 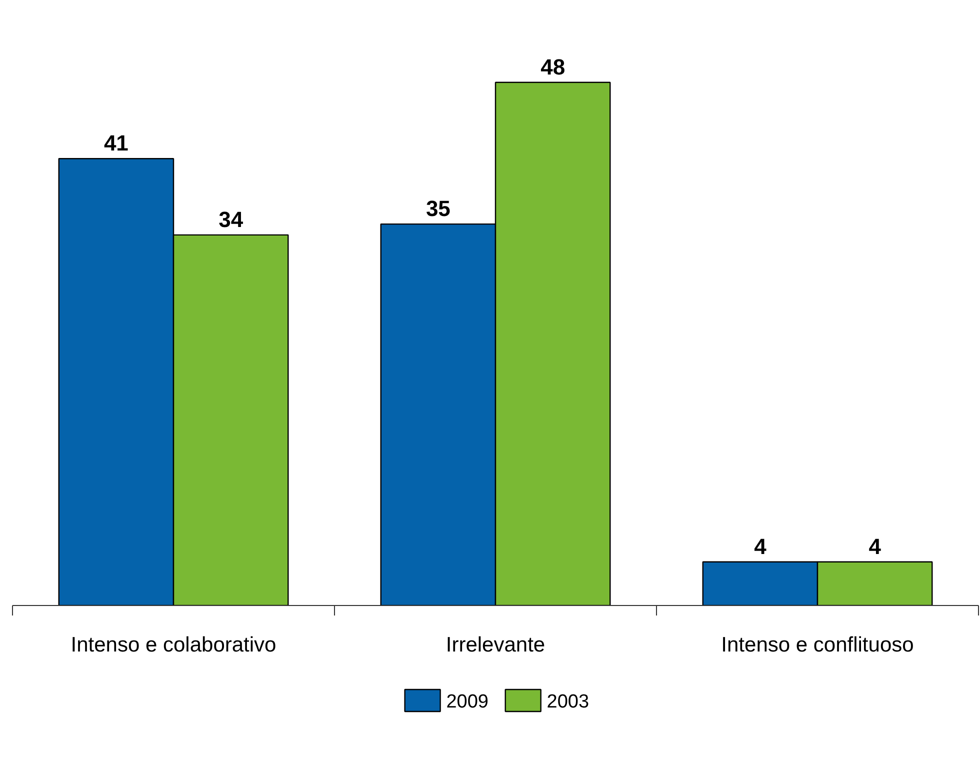 What do you see at coordinates (438, 209) in the screenshot?
I see `data-label: 35` at bounding box center [438, 209].